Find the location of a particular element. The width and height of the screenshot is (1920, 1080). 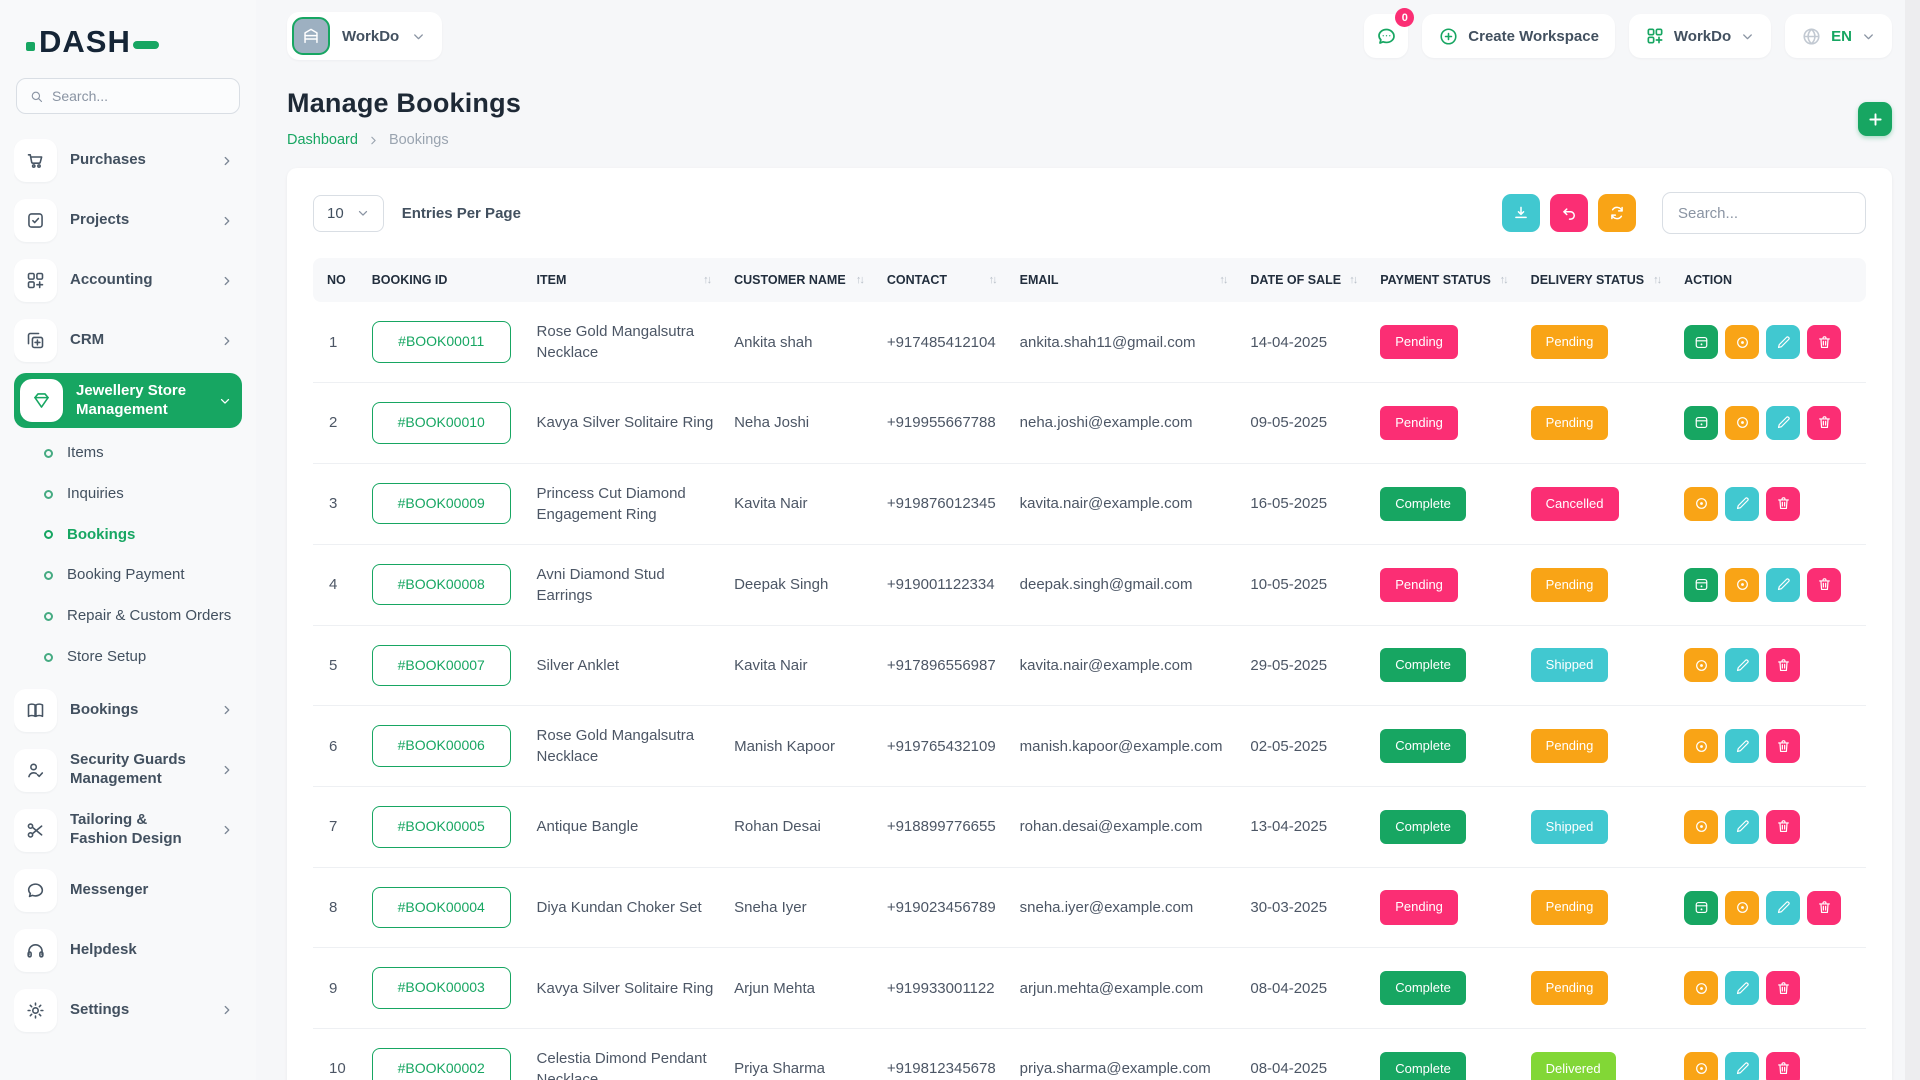

sidebar-subitem-repair-custom-orders: Repair & Custom Orders is located at coordinates (128, 616).